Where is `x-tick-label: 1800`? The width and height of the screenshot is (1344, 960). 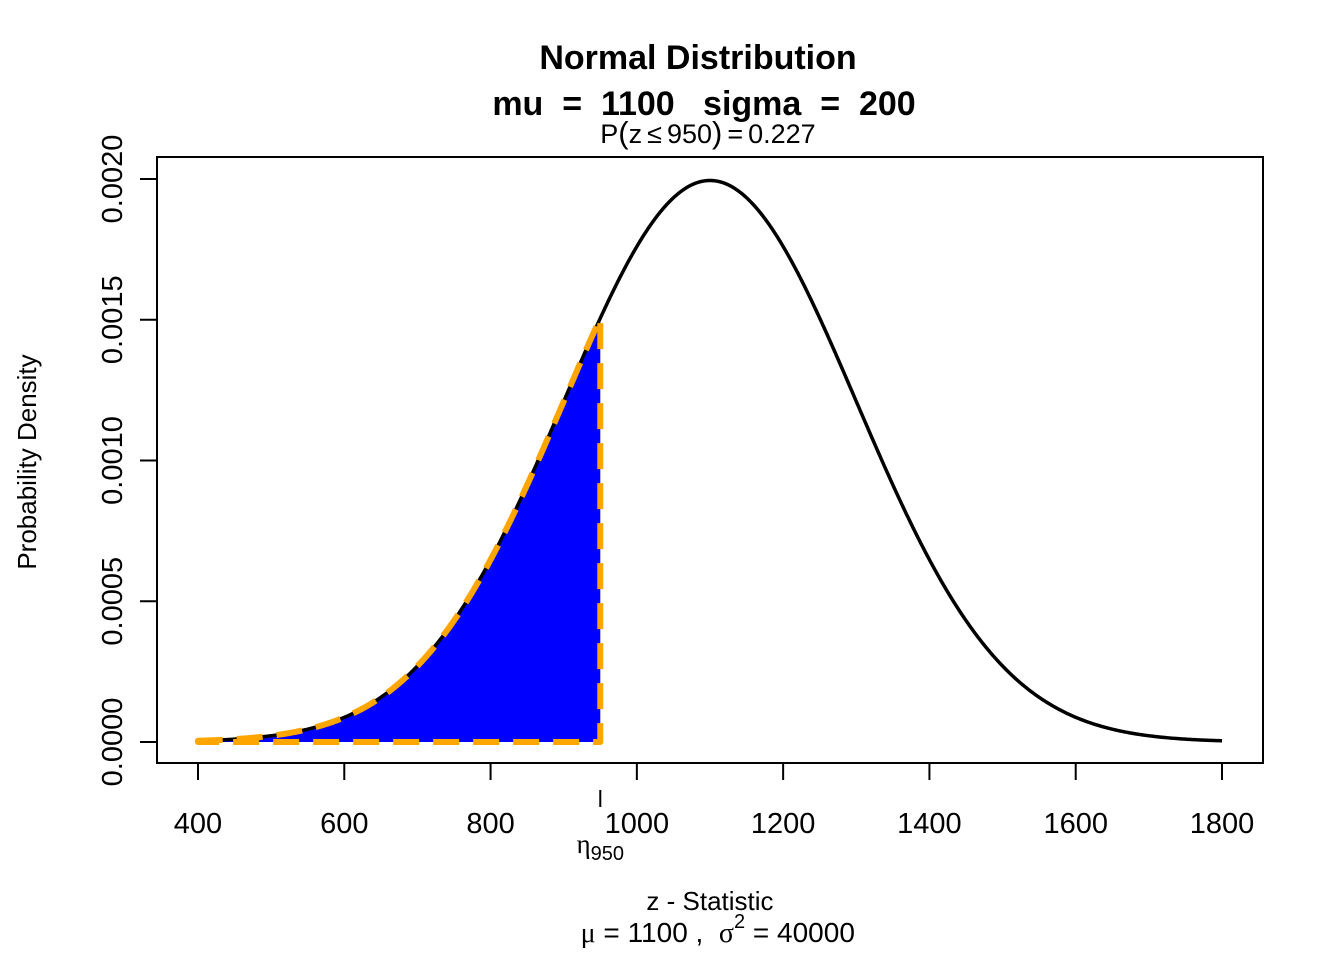
x-tick-label: 1800 is located at coordinates (1222, 824).